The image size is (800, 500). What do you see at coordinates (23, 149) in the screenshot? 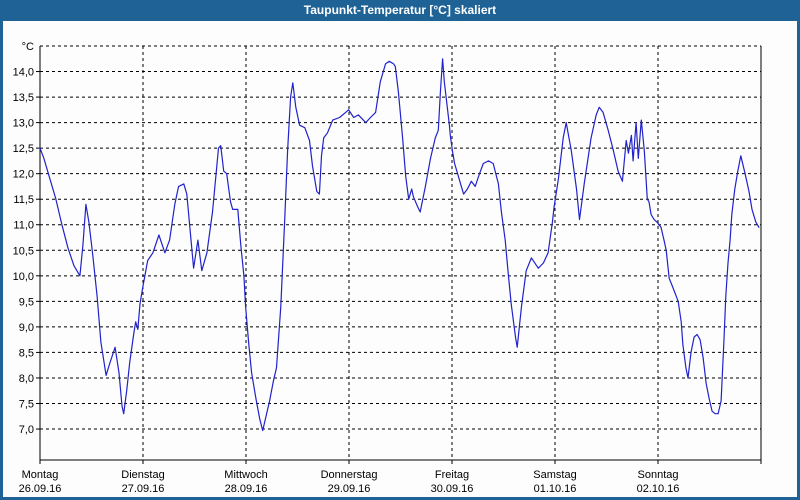
I see `y-tick-label: 12,5` at bounding box center [23, 149].